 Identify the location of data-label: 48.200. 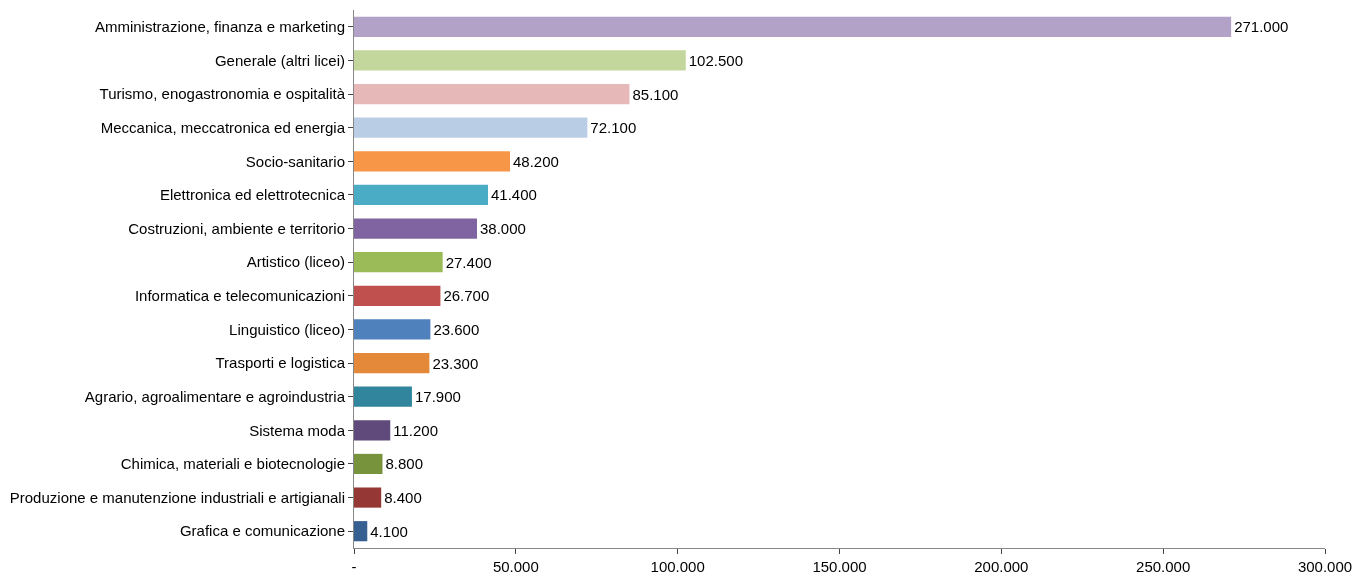
(536, 161).